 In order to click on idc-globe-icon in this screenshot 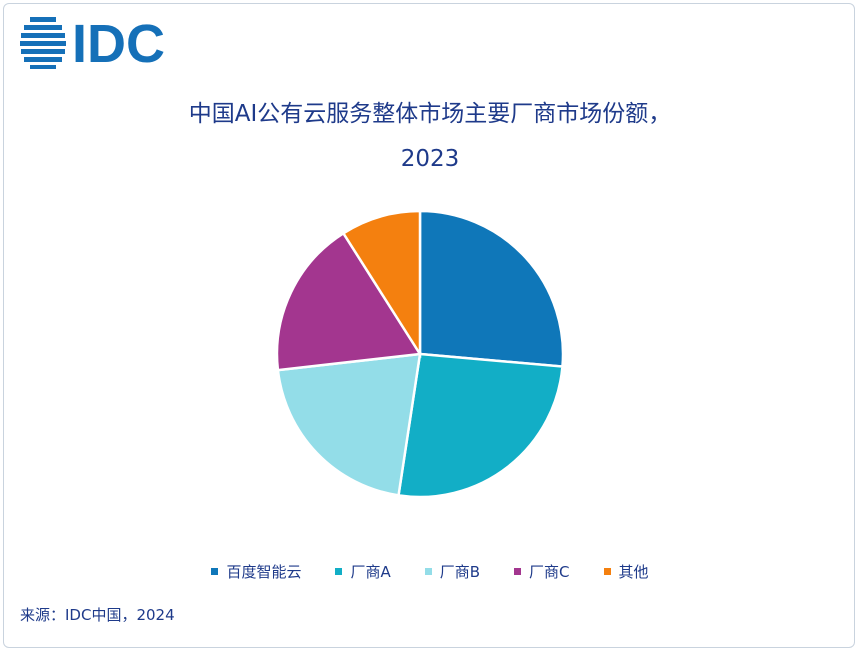, I will do `click(43, 43)`.